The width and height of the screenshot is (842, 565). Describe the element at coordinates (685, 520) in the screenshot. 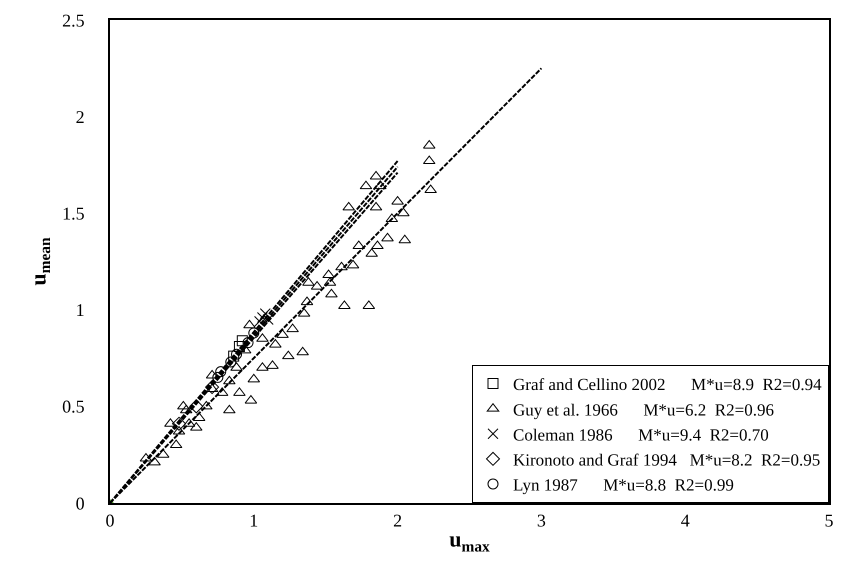

I see `x-tick-label: 4` at that location.